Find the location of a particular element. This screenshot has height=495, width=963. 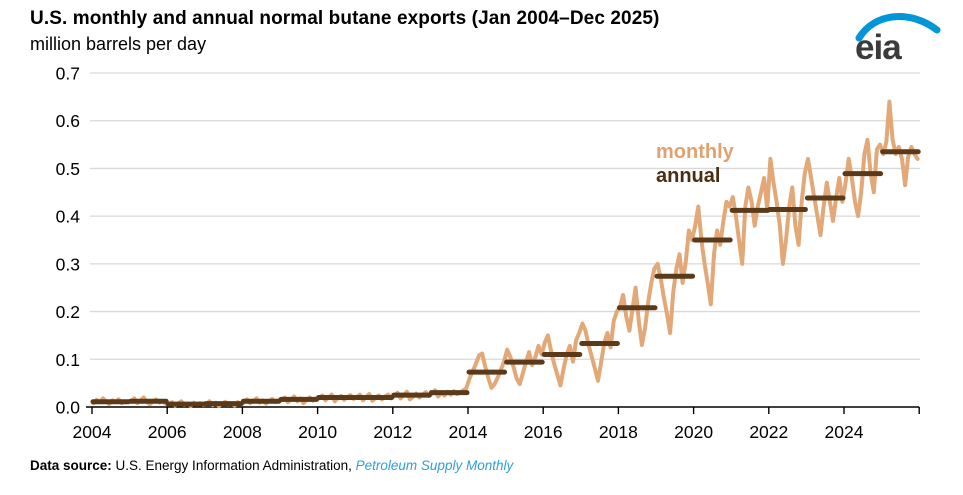

x-tick-label: 2014 is located at coordinates (468, 432).